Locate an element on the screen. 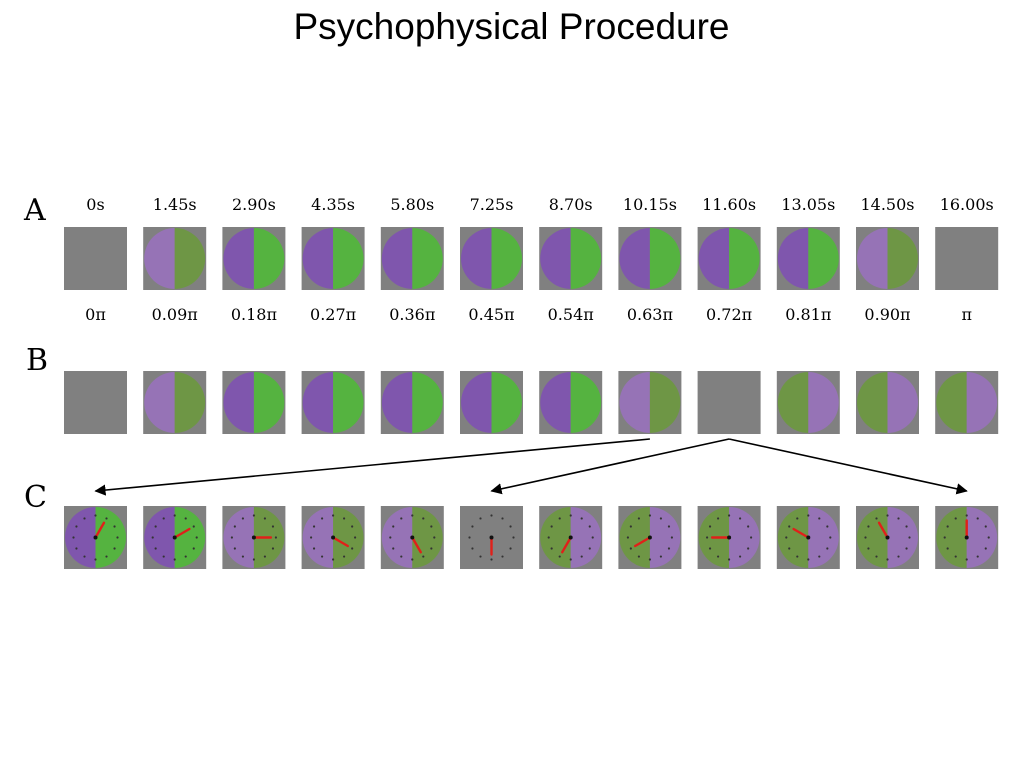 This screenshot has height=767, width=1023. time-label: 13.05s is located at coordinates (808, 204).